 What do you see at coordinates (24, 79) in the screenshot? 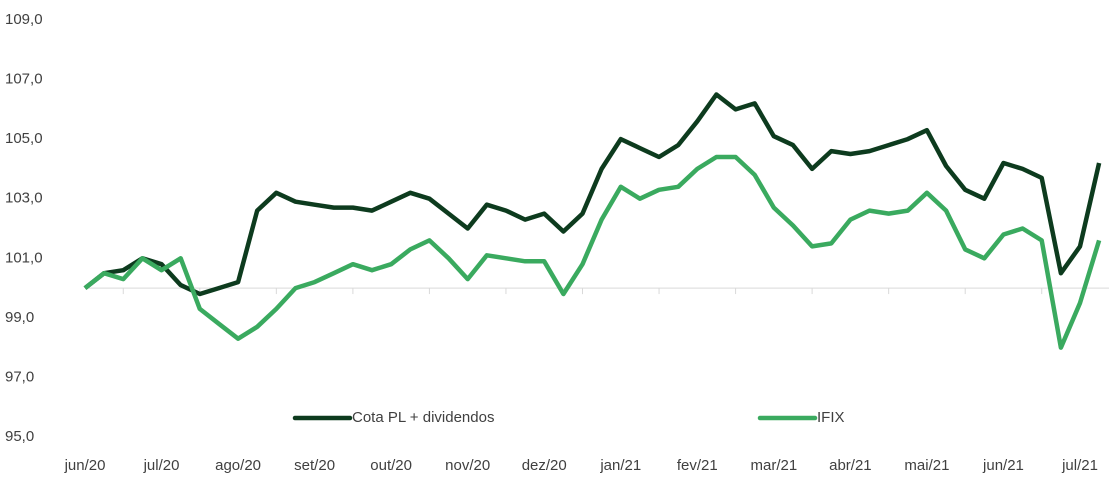
I see `y-tick-label: 107,0` at bounding box center [24, 79].